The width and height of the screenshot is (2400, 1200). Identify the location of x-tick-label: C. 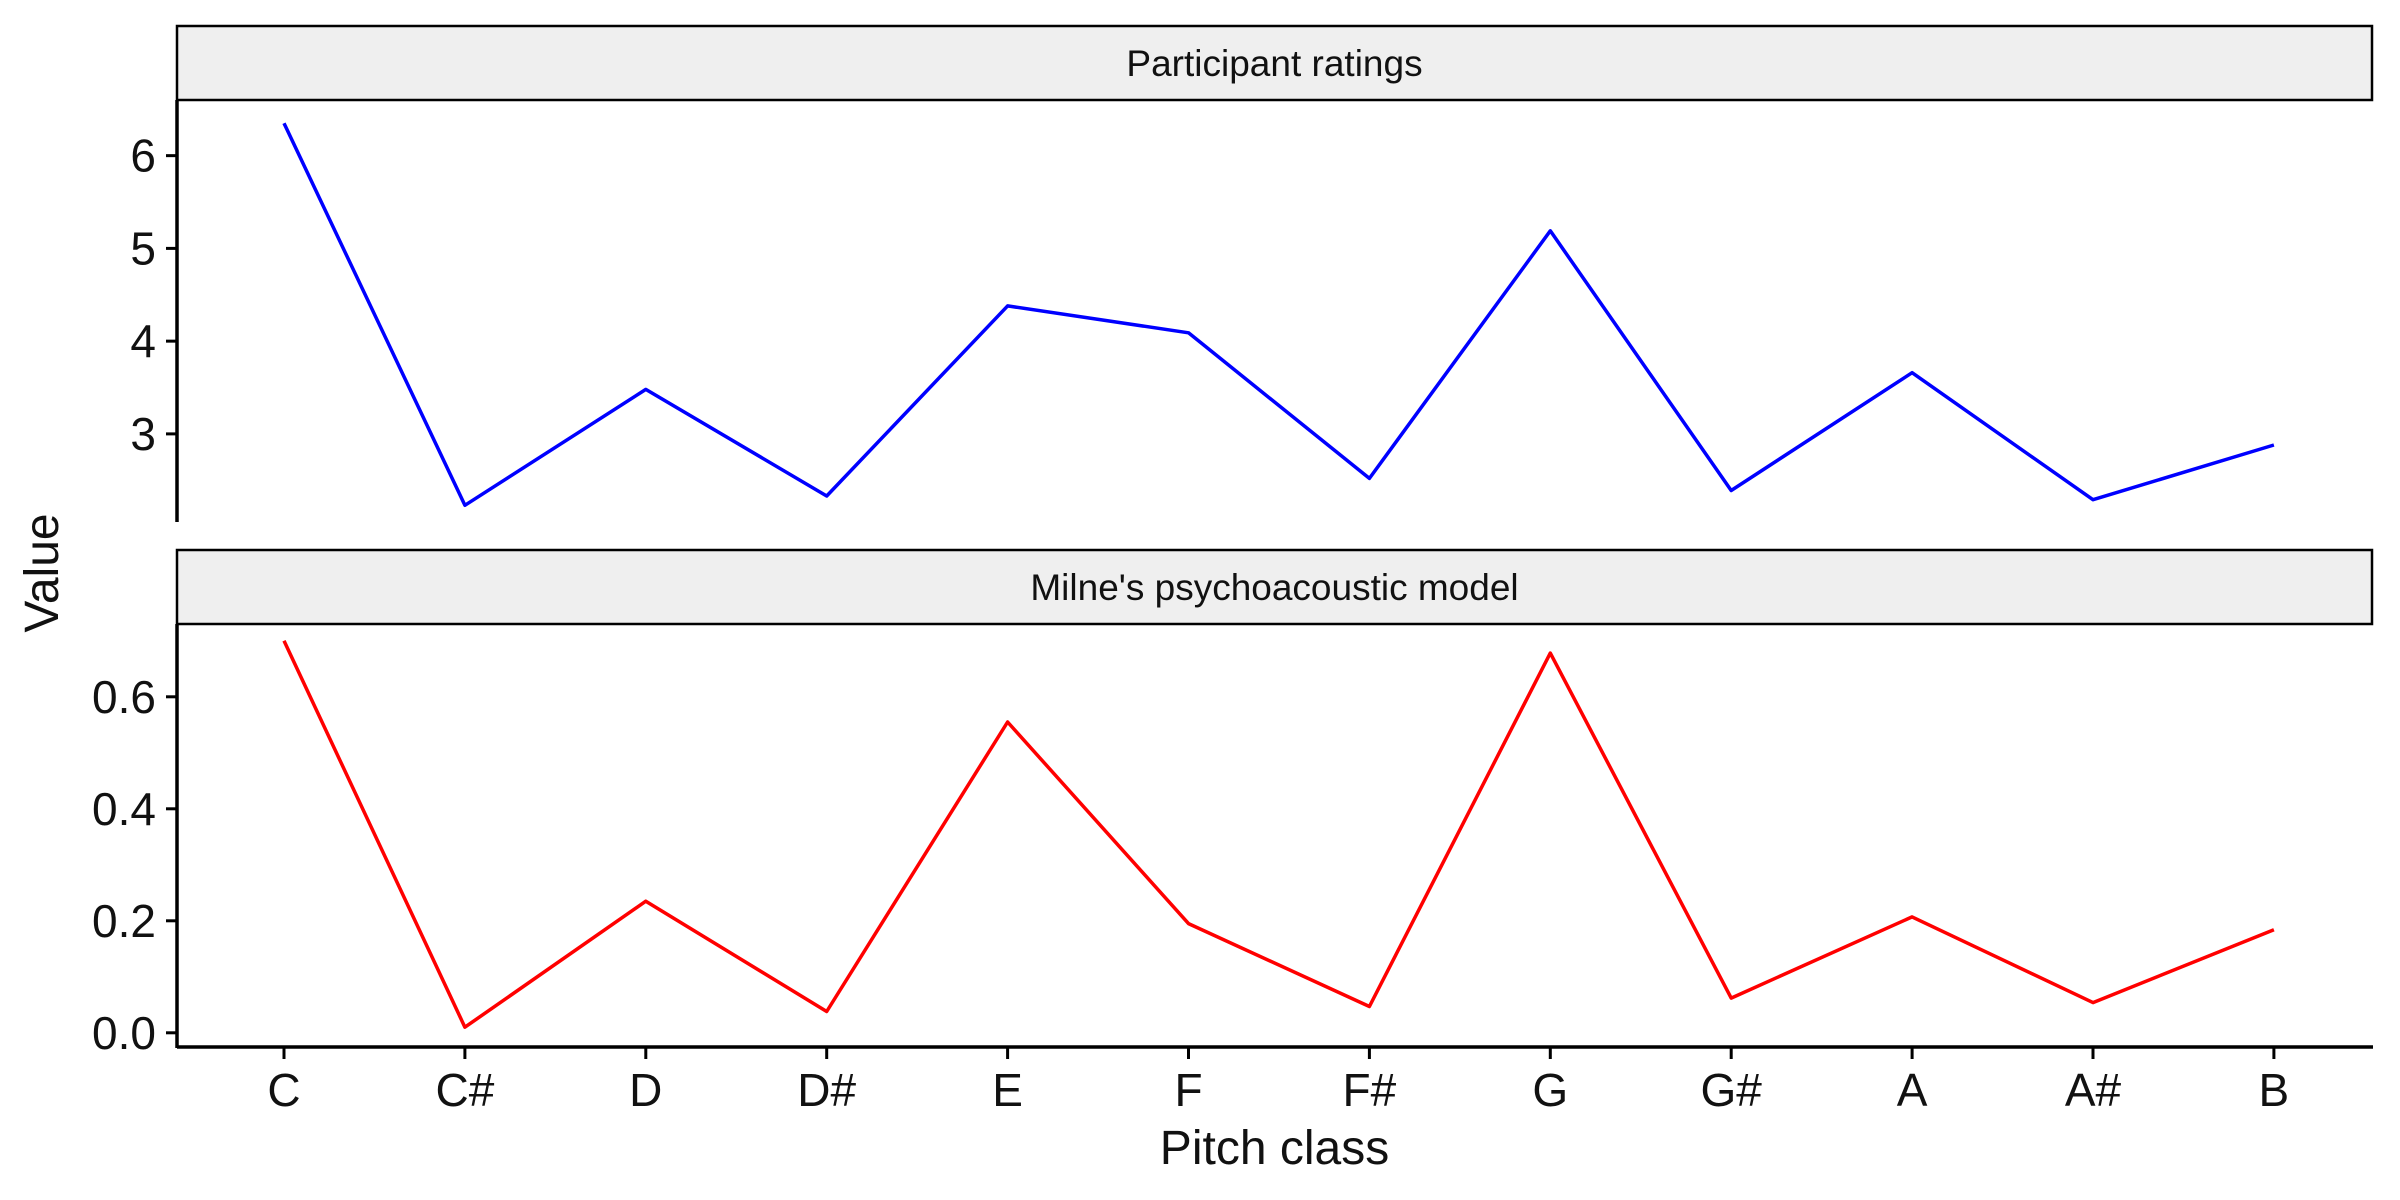
(283, 1090).